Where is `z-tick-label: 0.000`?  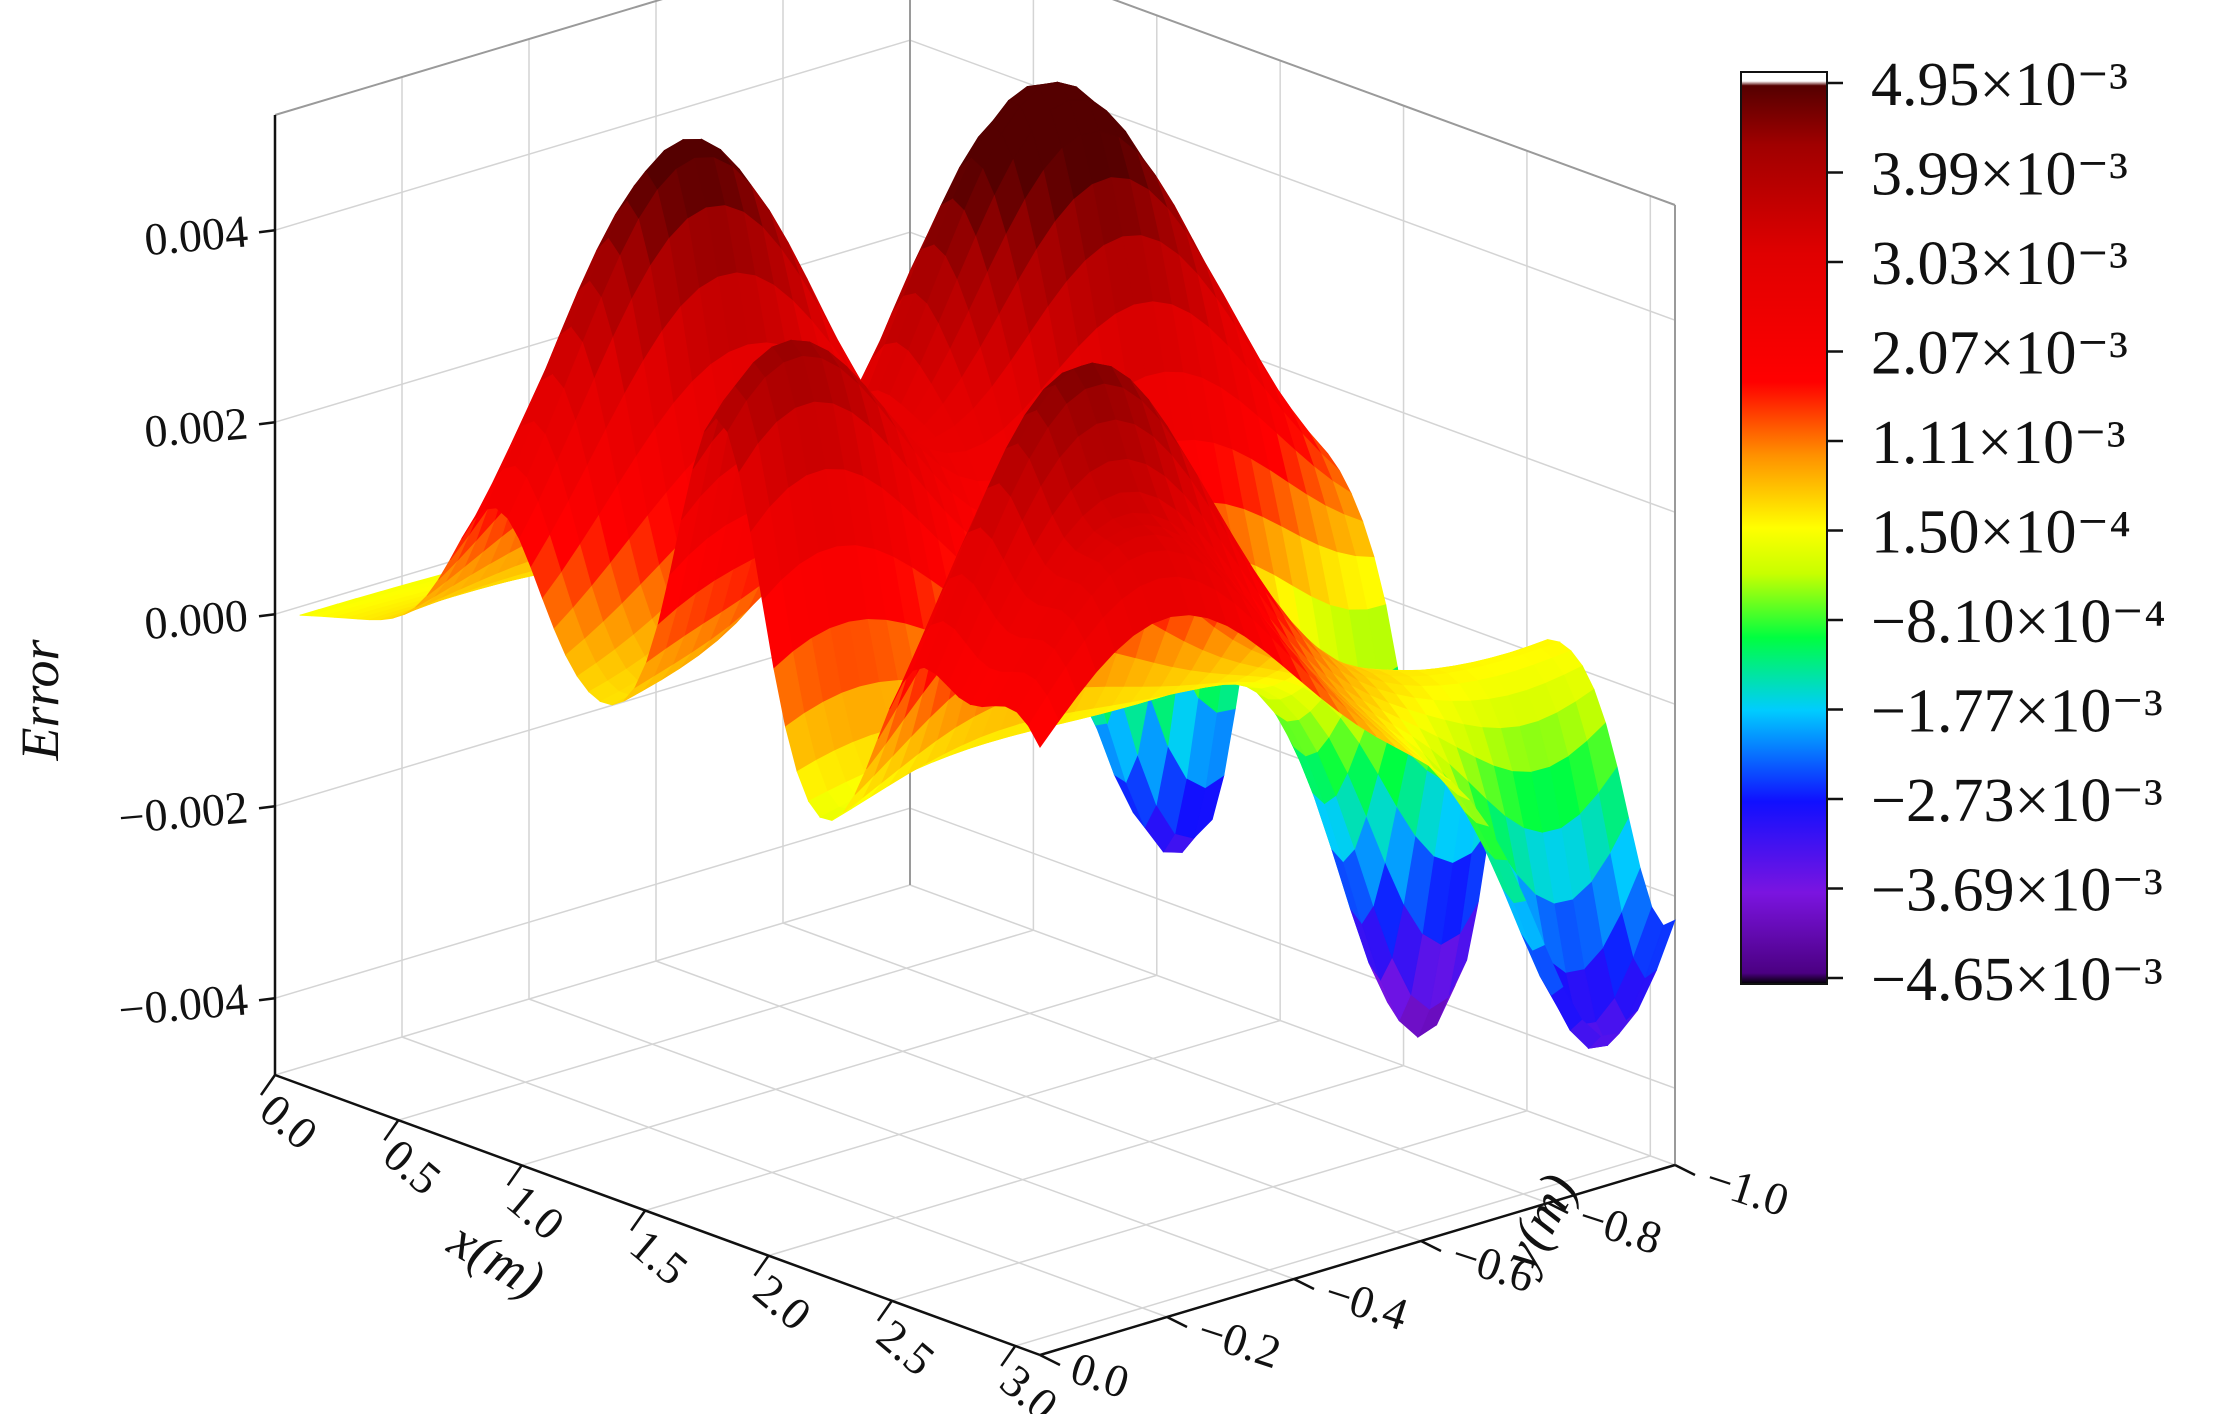
z-tick-label: 0.000 is located at coordinates (196, 619).